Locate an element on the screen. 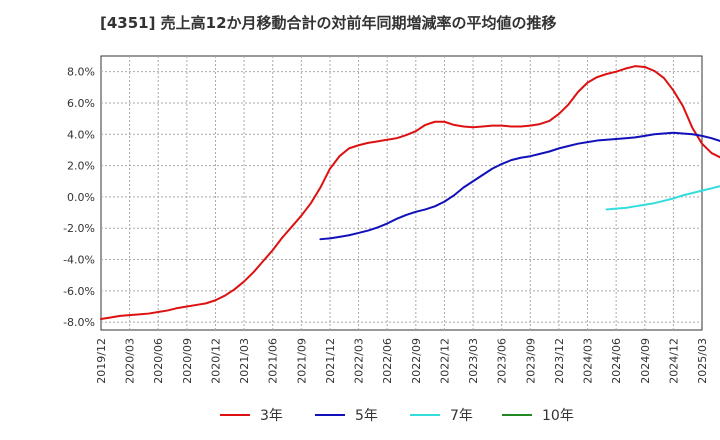 Image resolution: width=720 pixels, height=440 pixels. x-tick-label: 2021/12 is located at coordinates (330, 361).